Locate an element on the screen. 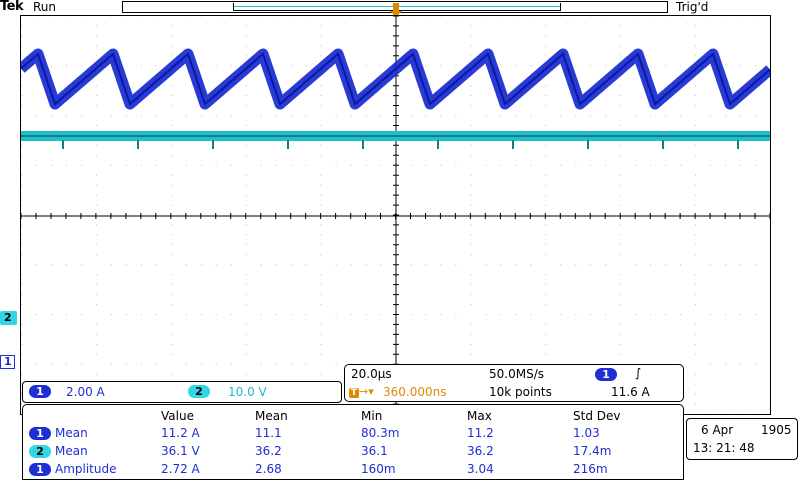 The height and width of the screenshot is (480, 800). date: 6 Apr is located at coordinates (717, 430).